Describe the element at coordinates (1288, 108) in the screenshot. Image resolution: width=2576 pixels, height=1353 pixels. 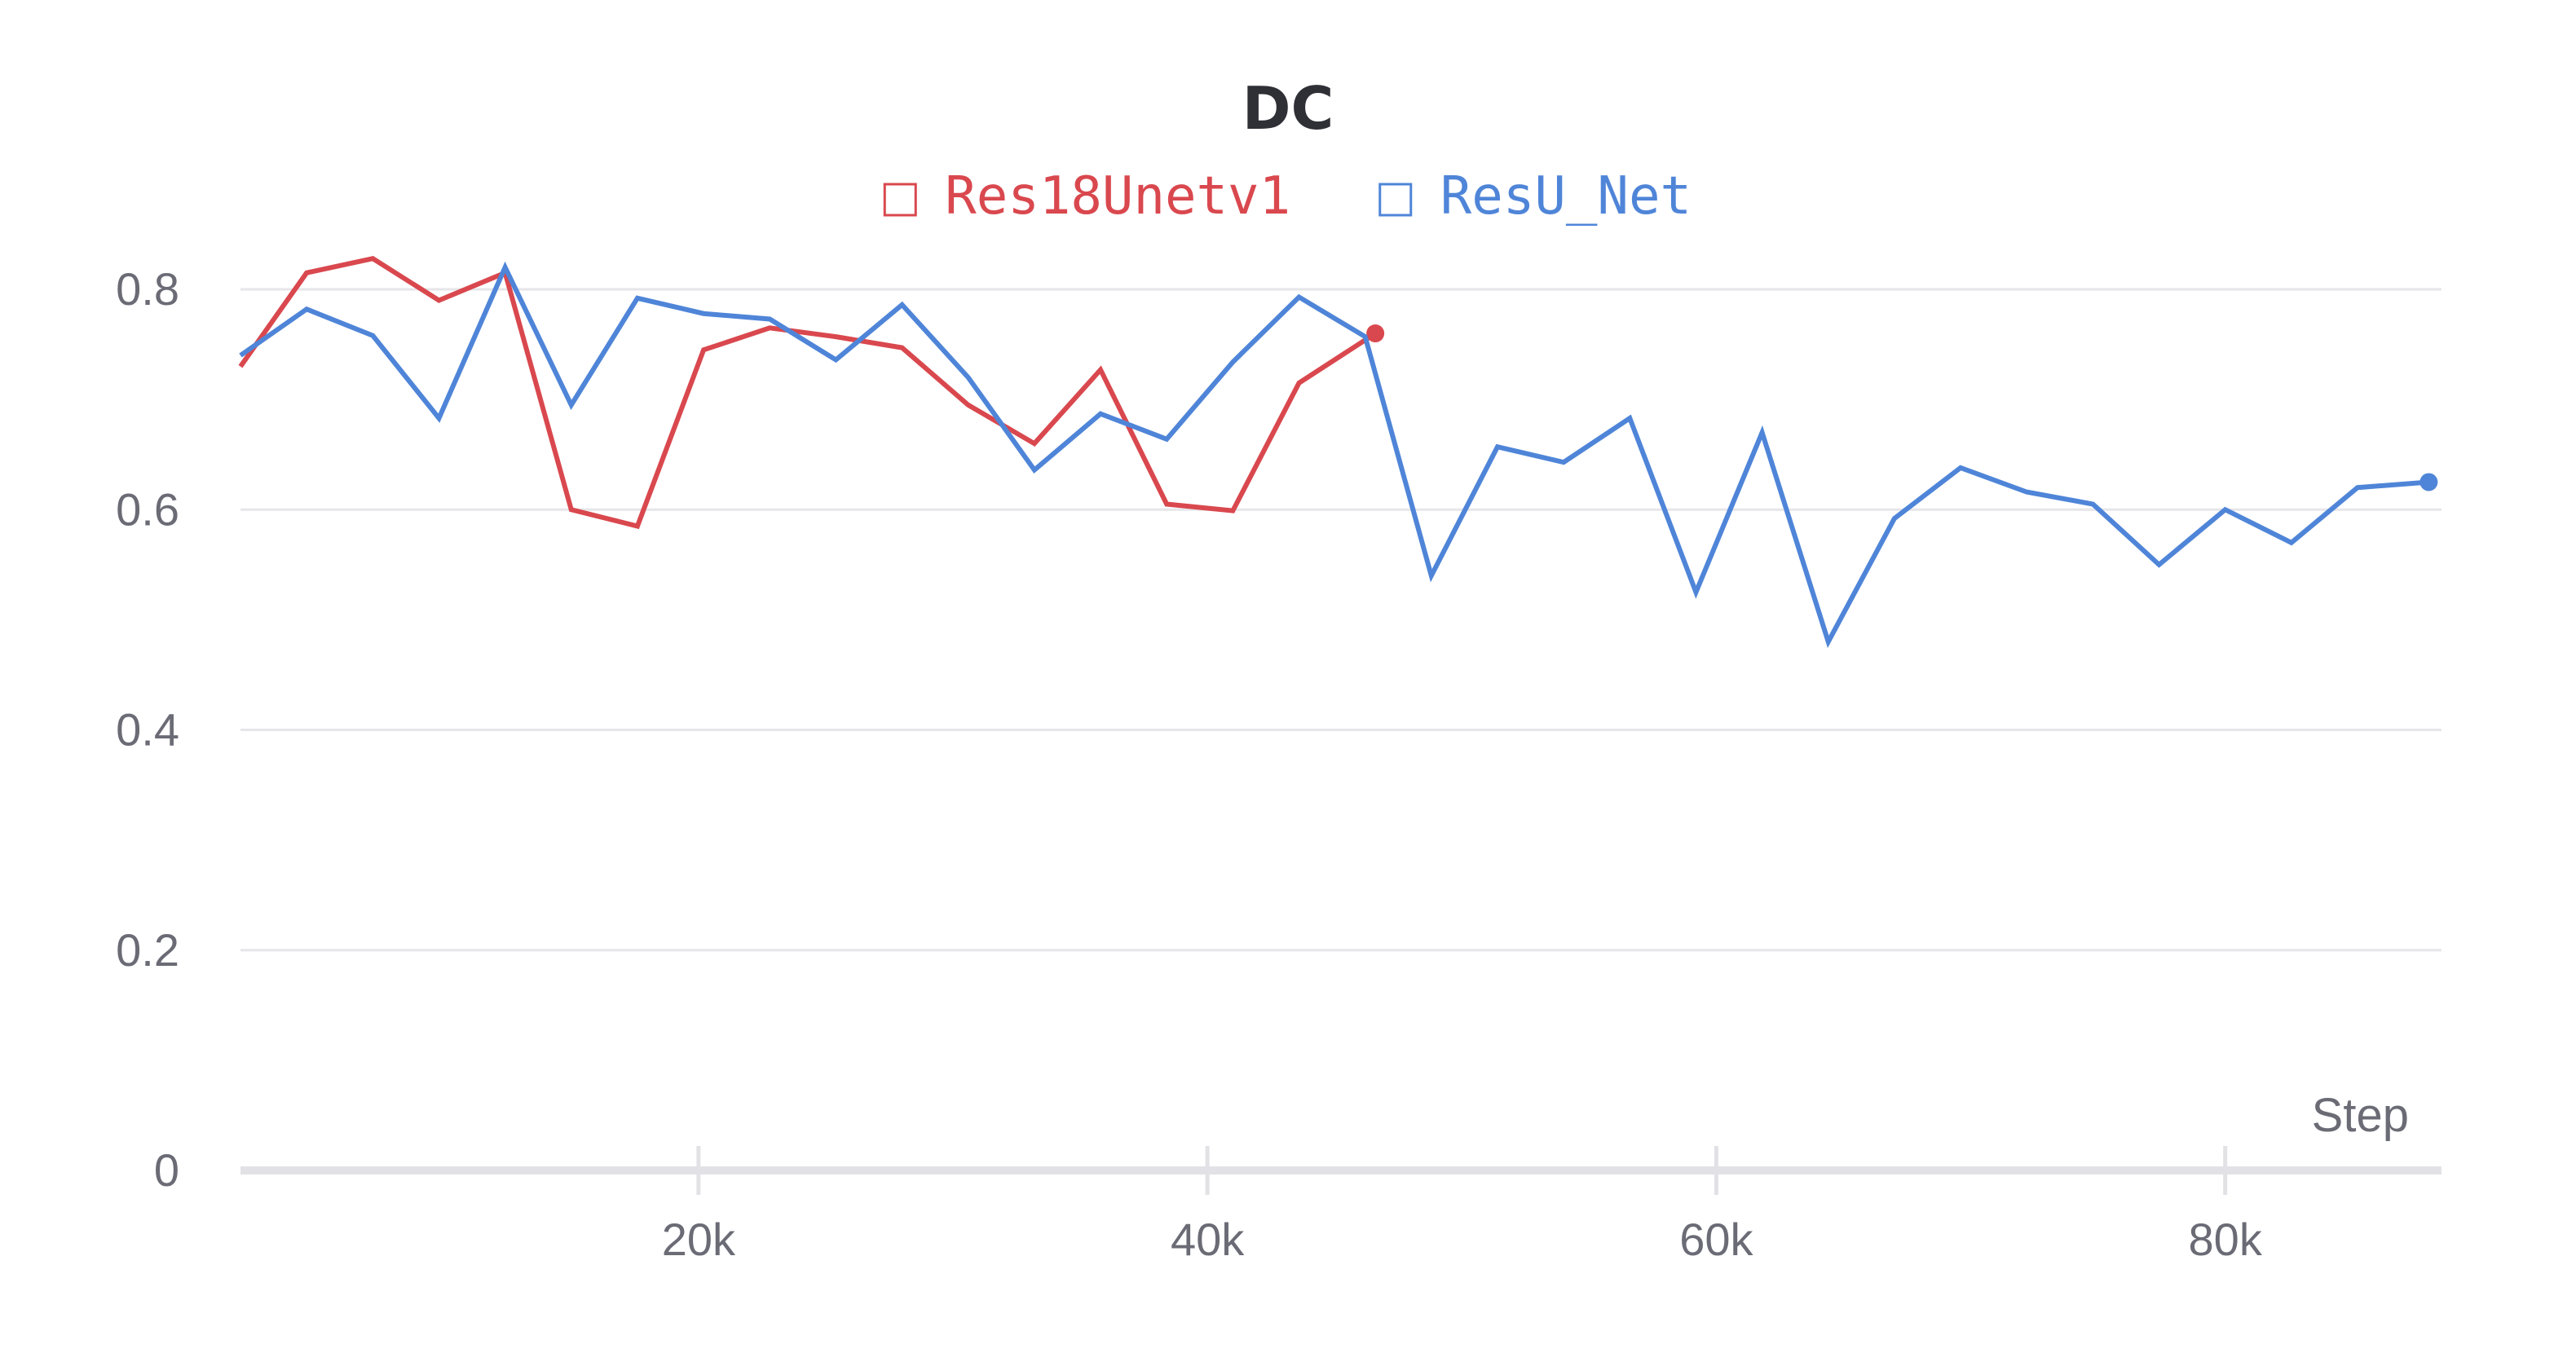
I see `chart-title: DC` at that location.